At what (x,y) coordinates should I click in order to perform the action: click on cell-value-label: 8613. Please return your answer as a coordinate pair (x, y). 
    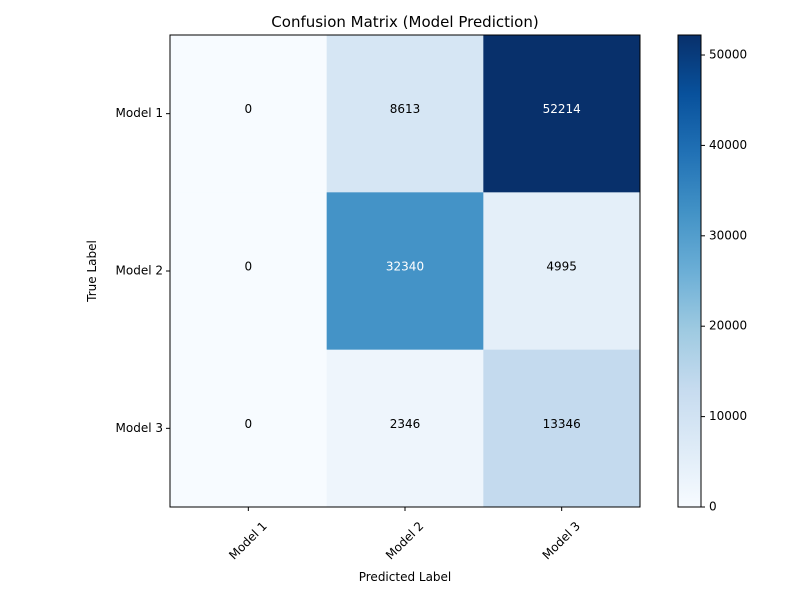
    Looking at the image, I should click on (405, 109).